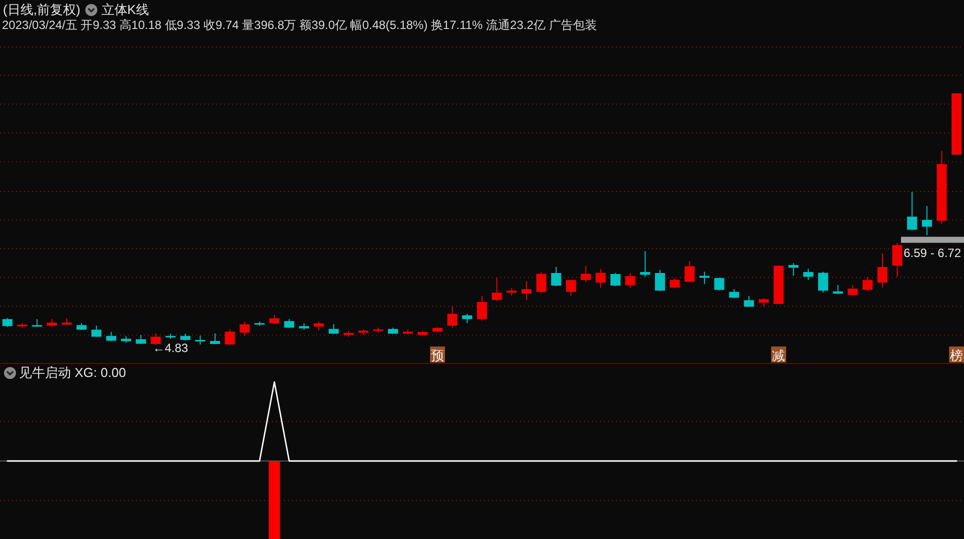 The width and height of the screenshot is (964, 539). What do you see at coordinates (125, 9) in the screenshot?
I see `text: 立体K线` at bounding box center [125, 9].